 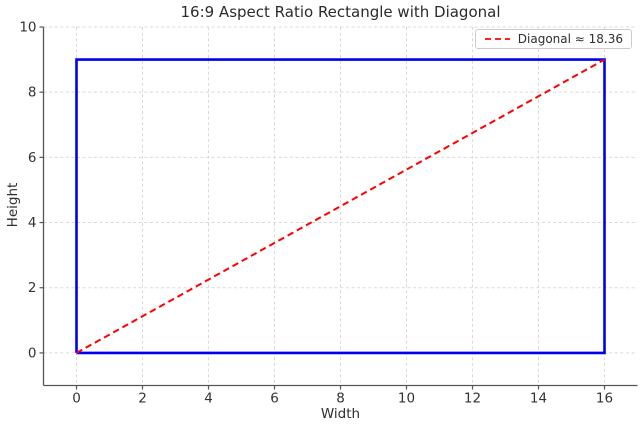 What do you see at coordinates (32, 353) in the screenshot?
I see `y-tick-label: 0` at bounding box center [32, 353].